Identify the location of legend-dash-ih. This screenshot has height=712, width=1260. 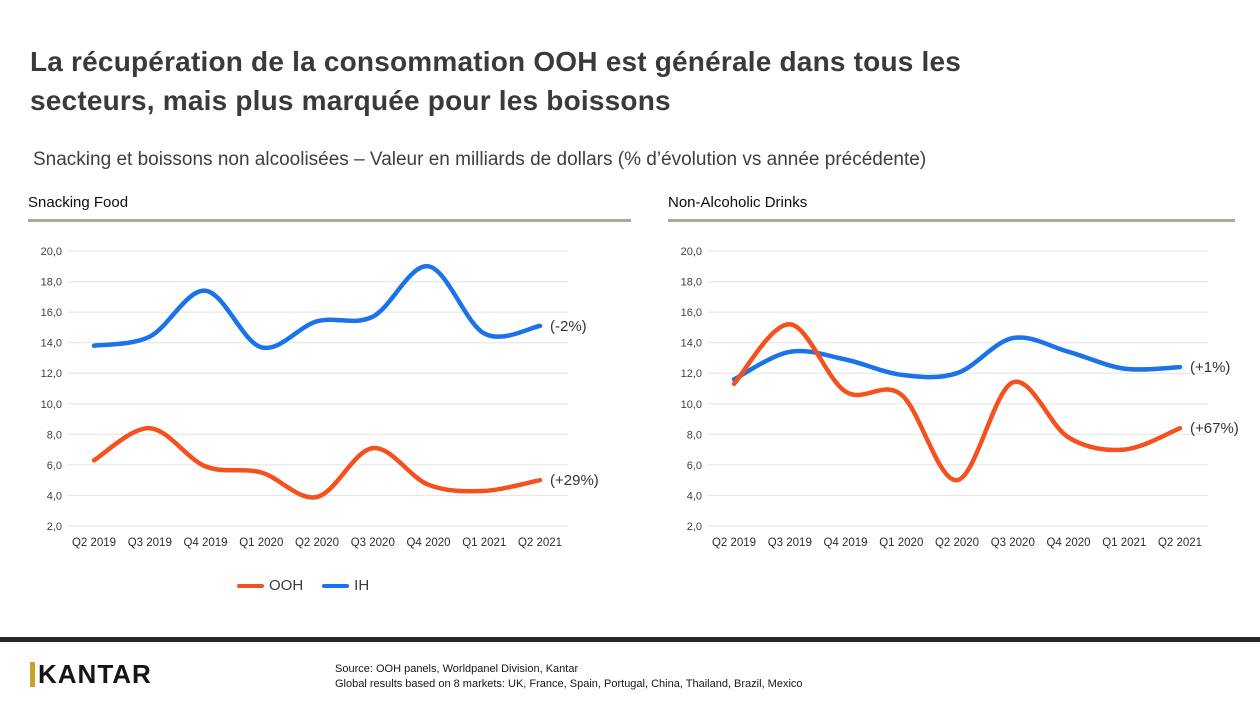
(336, 585).